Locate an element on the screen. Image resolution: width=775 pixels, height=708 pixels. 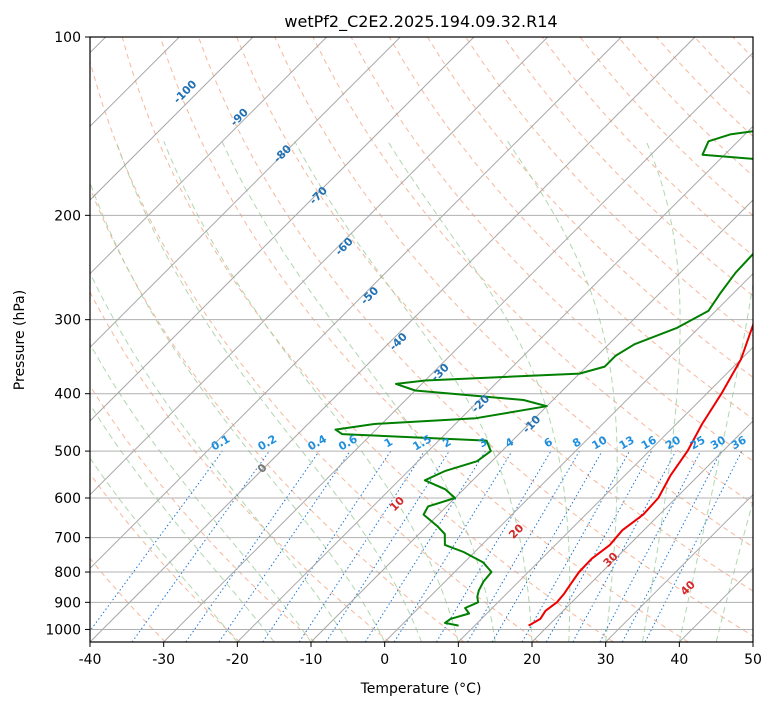
x-tick-label: 50 is located at coordinates (753, 660).